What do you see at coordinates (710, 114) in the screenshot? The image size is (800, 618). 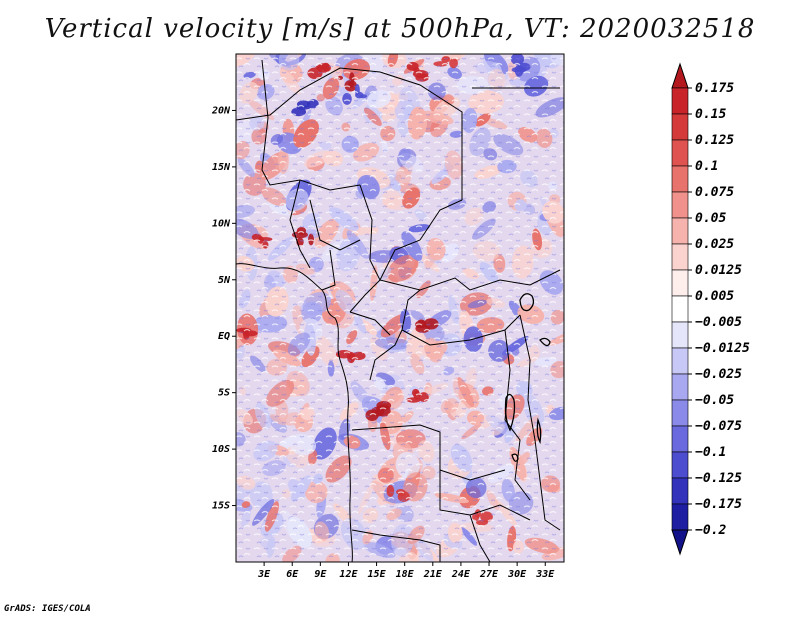 I see `colorbar-label: 0.15` at bounding box center [710, 114].